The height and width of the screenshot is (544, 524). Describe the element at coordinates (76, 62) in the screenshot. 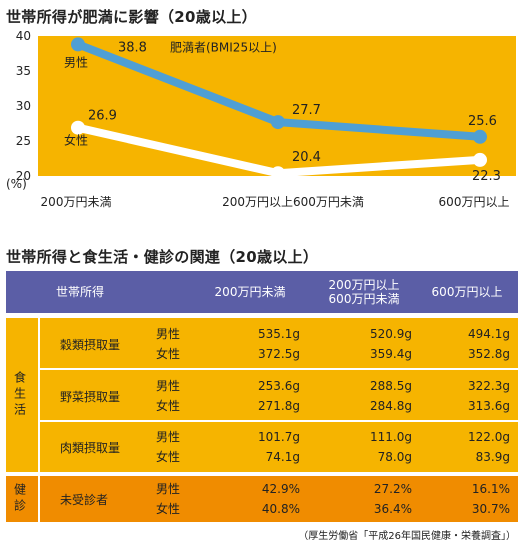

I see `series-label-male: 男性` at that location.